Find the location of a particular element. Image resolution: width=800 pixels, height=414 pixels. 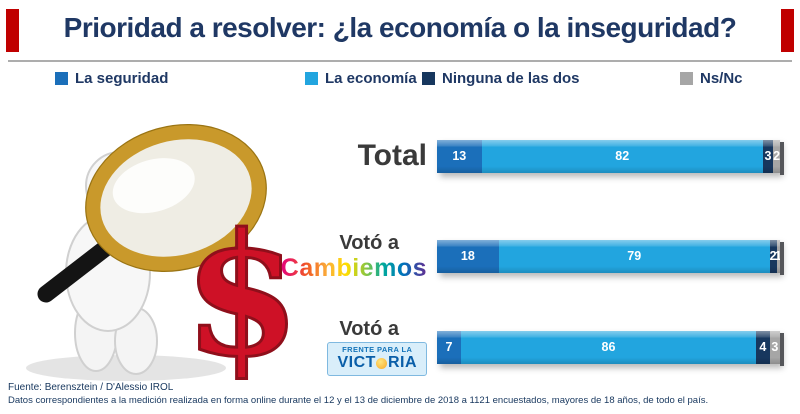

bar-segment-la-seguridad: 18 is located at coordinates (468, 256).